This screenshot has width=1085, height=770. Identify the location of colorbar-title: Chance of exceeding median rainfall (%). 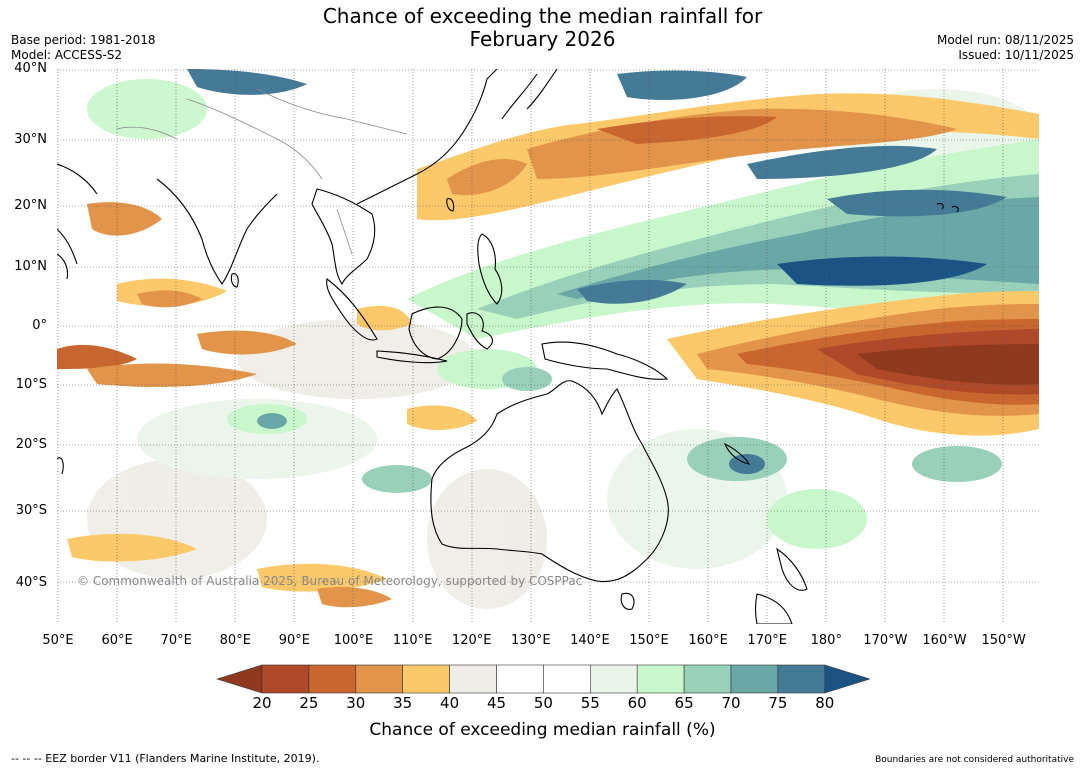
(542, 730).